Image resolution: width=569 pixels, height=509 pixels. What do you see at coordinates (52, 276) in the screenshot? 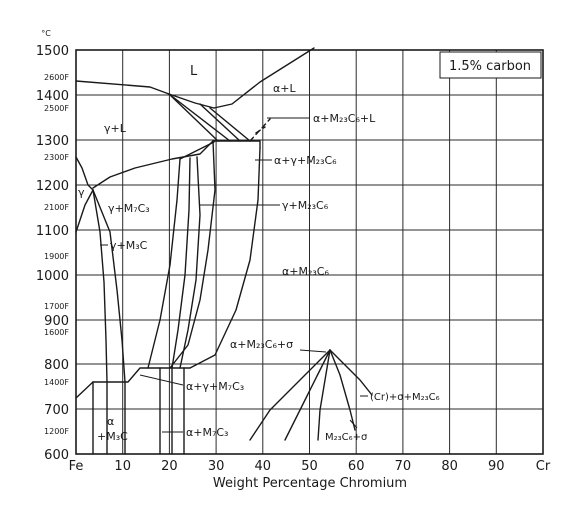
I see `y-tick-1000: 1000` at bounding box center [52, 276].